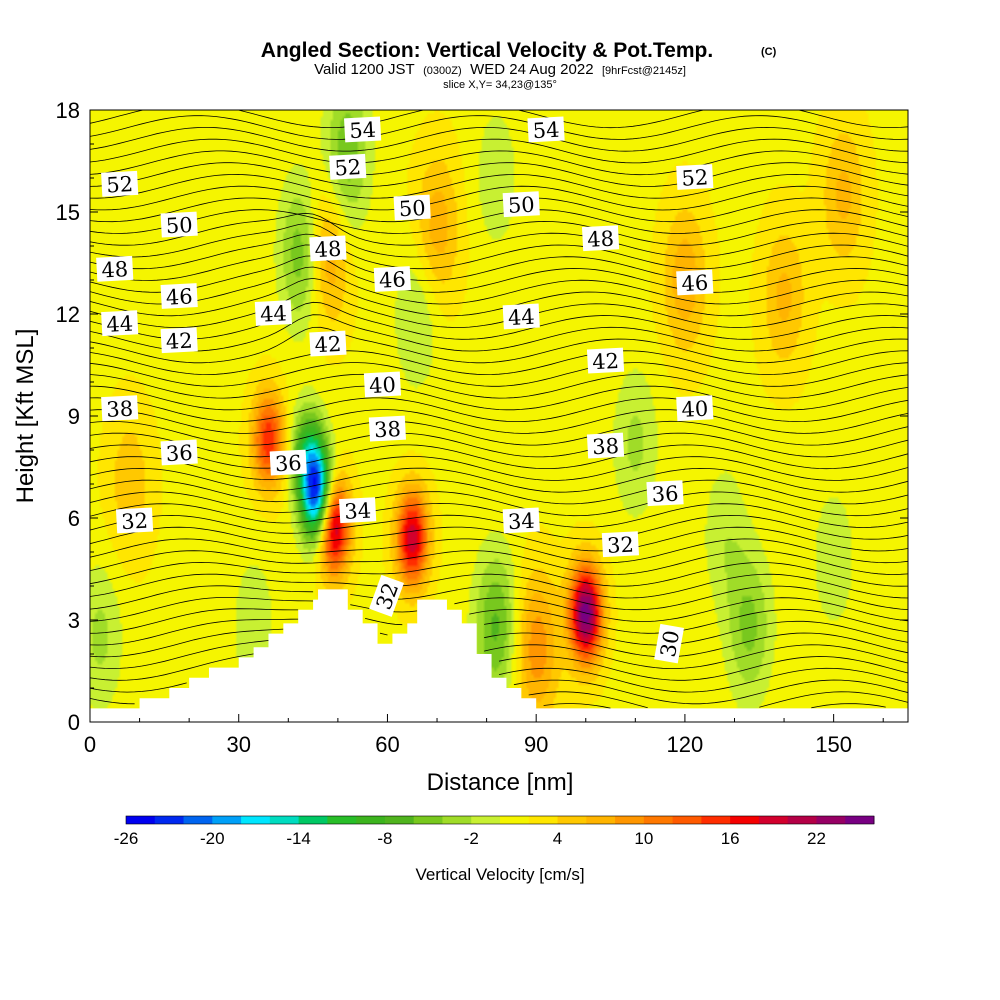 The width and height of the screenshot is (1000, 1000). I want to click on terrain, so click(499, 655).